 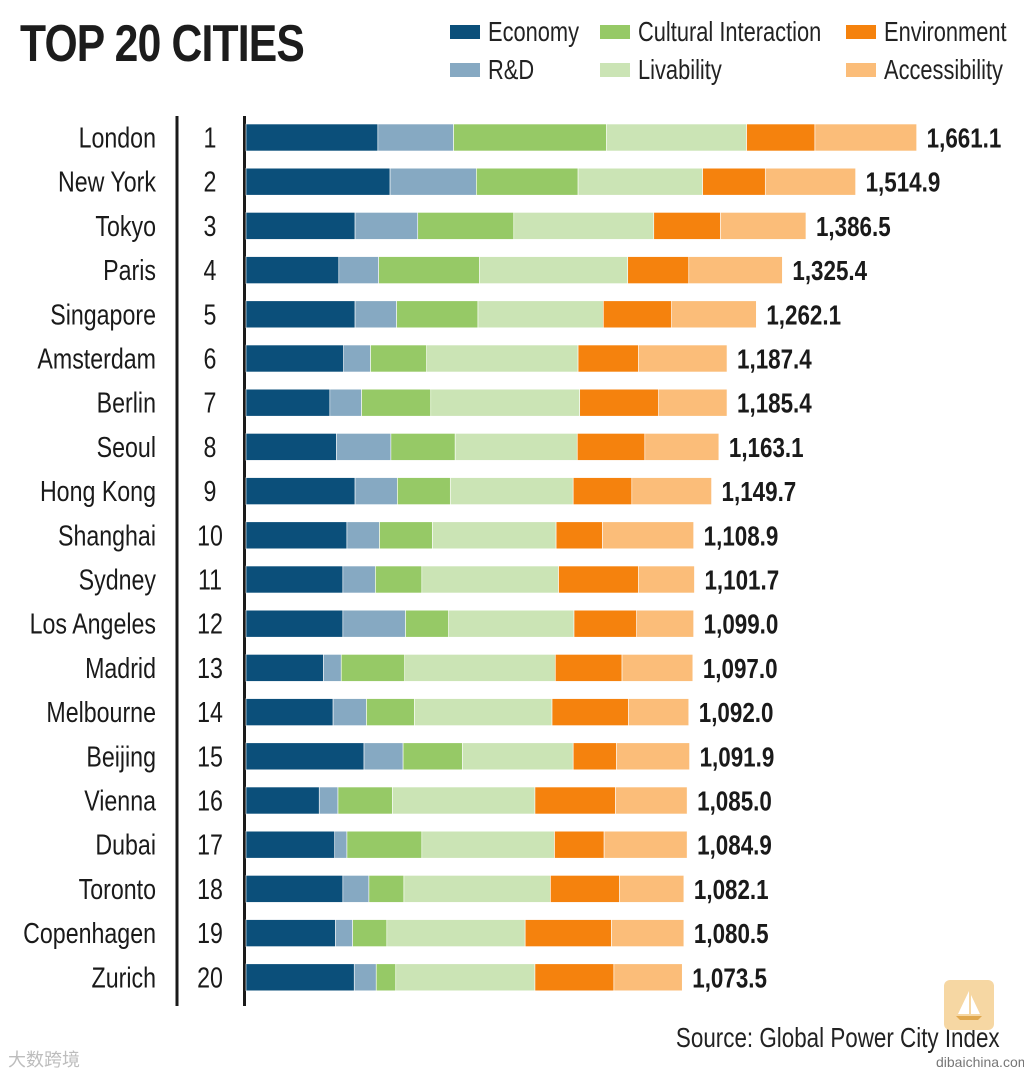 What do you see at coordinates (291, 447) in the screenshot?
I see `bar-seoul-economy` at bounding box center [291, 447].